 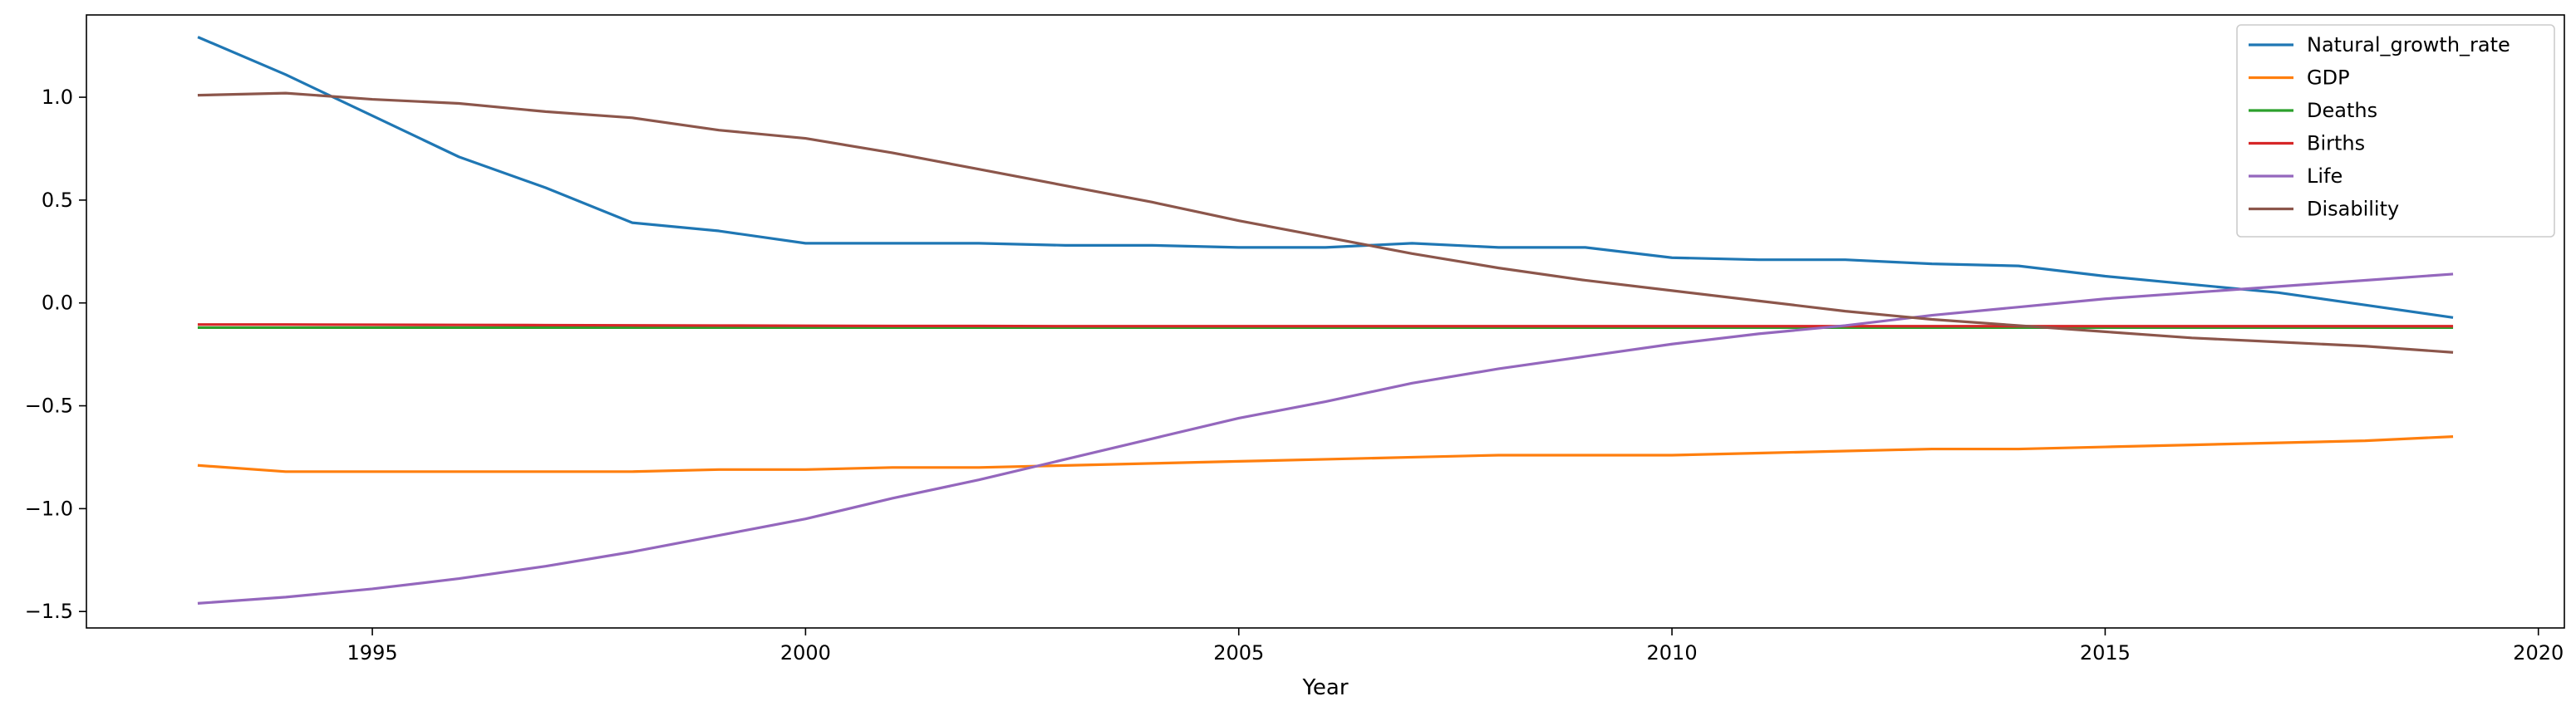 I want to click on x-tick-label: 1995, so click(x=372, y=653).